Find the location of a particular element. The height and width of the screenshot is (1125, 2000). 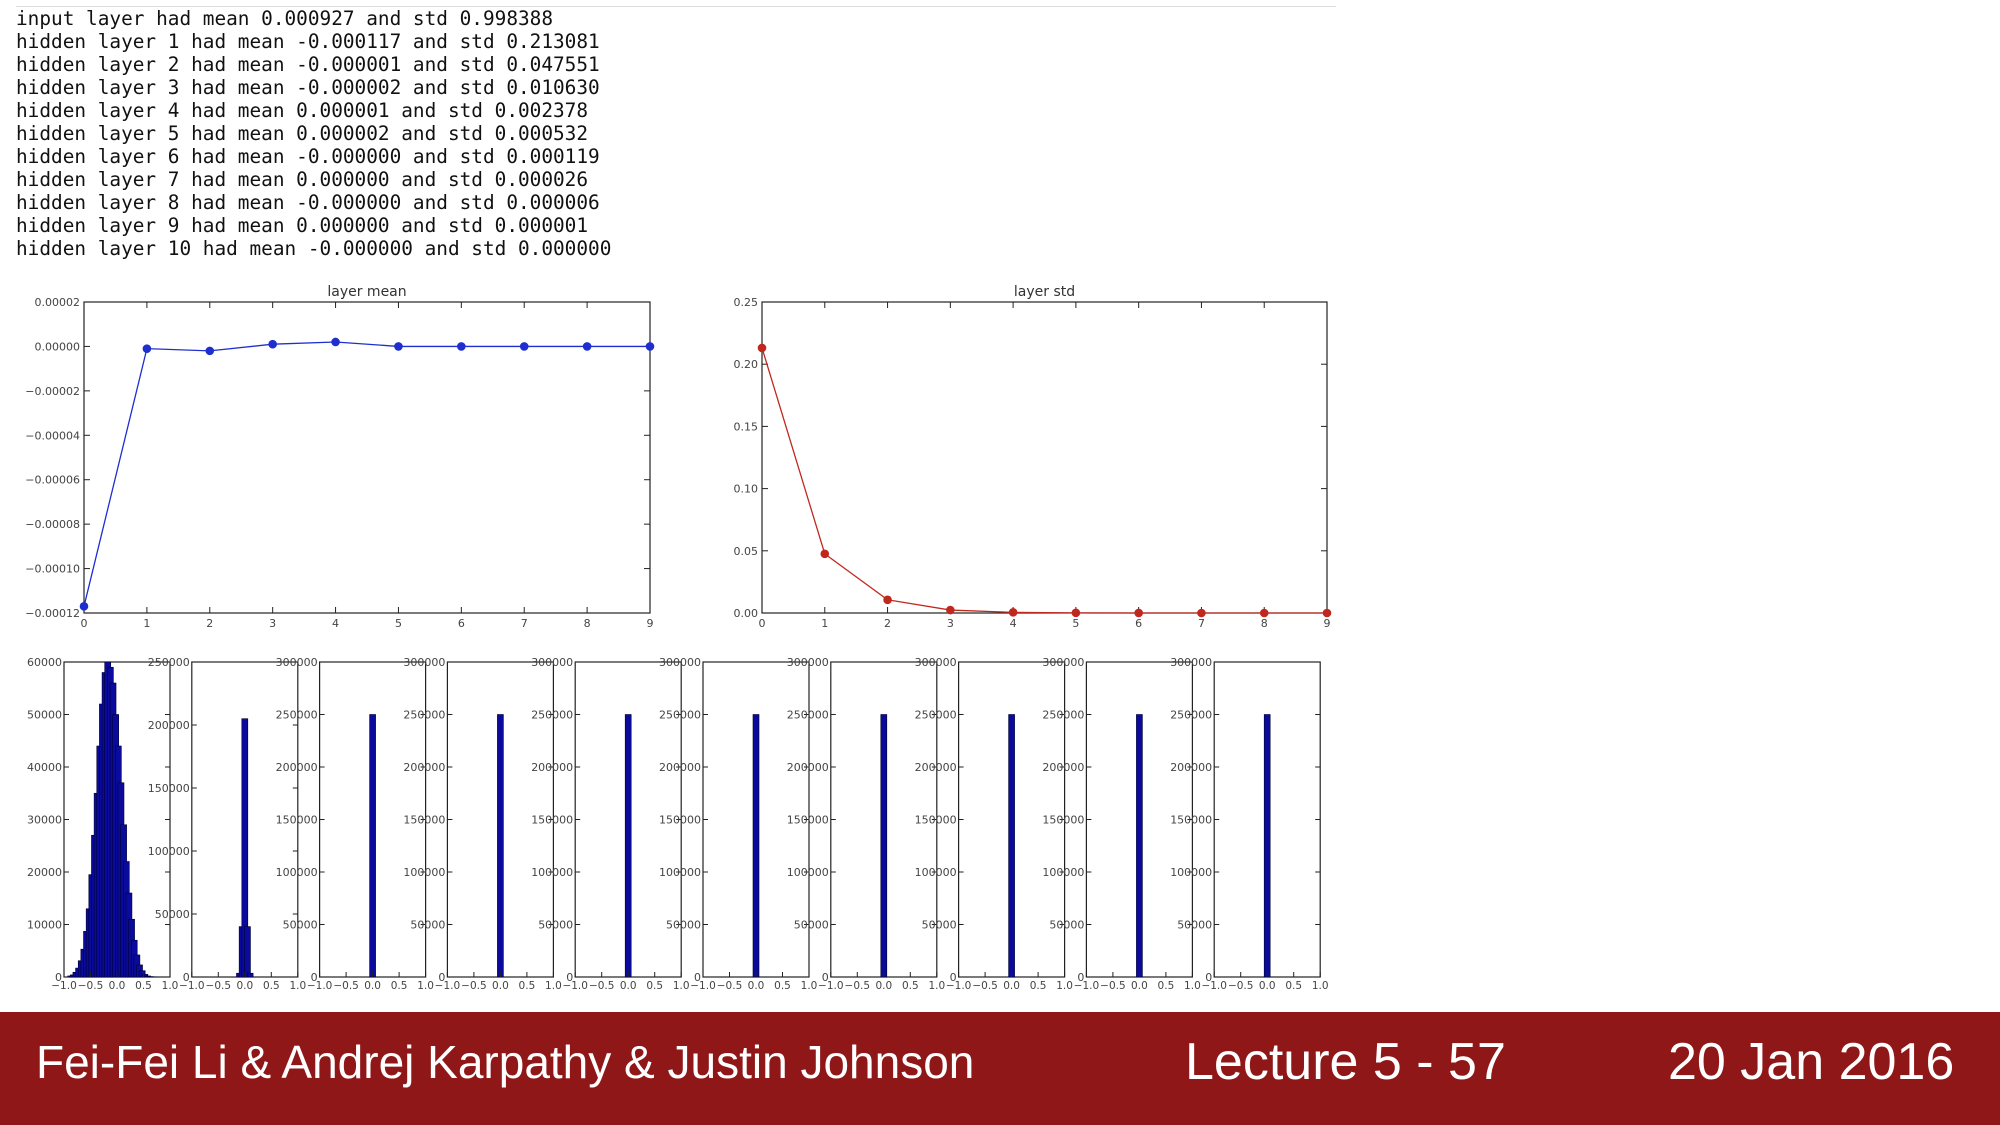

y-tick-label: −0.00002 is located at coordinates (52, 391).